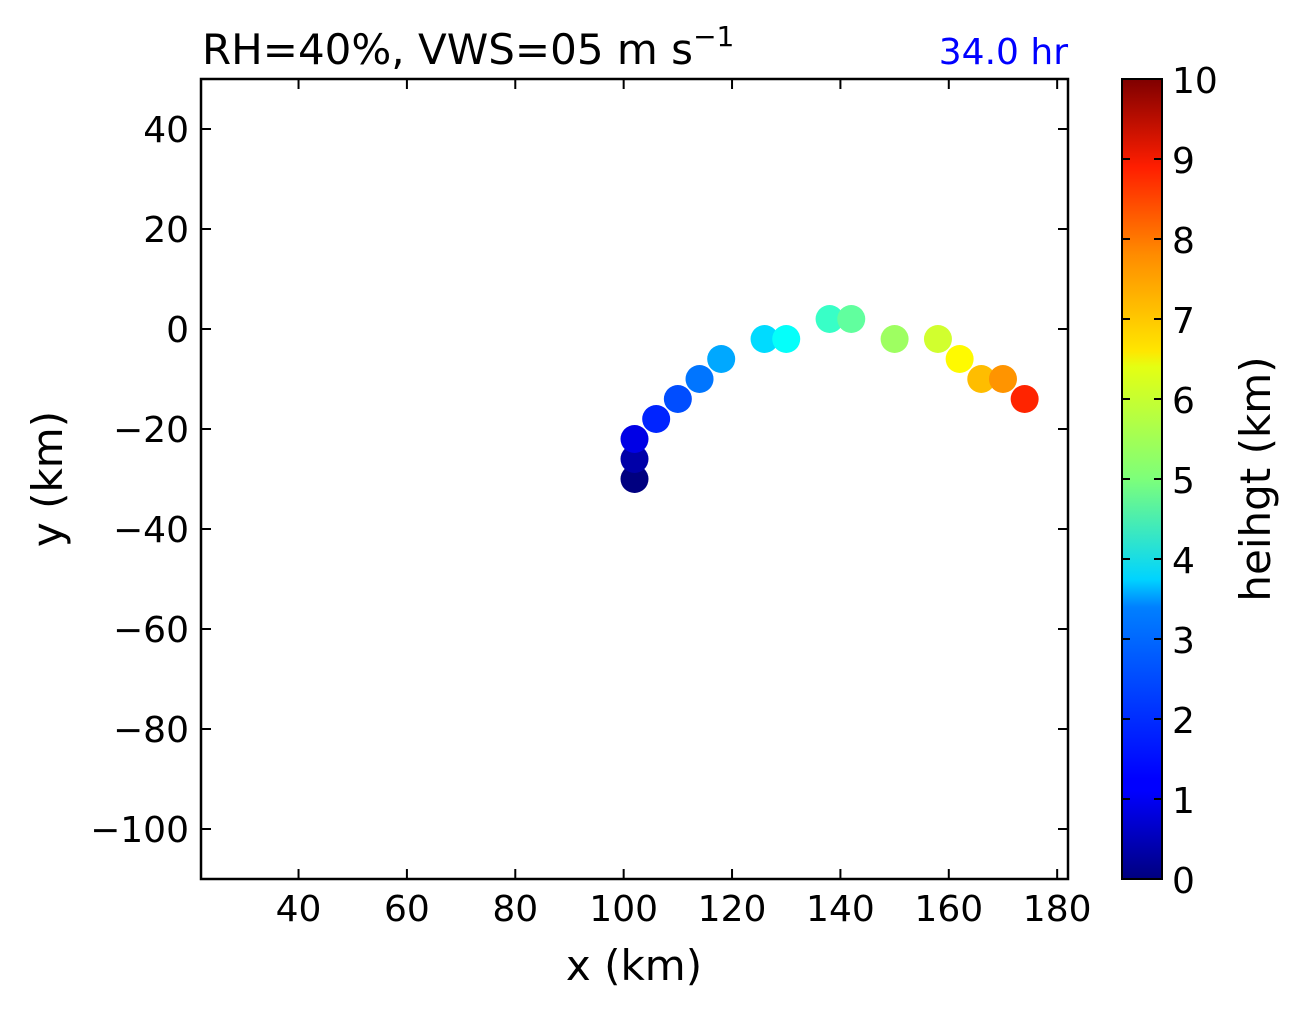 The height and width of the screenshot is (1012, 1304). What do you see at coordinates (151, 530) in the screenshot?
I see `y-tick-label: −40` at bounding box center [151, 530].